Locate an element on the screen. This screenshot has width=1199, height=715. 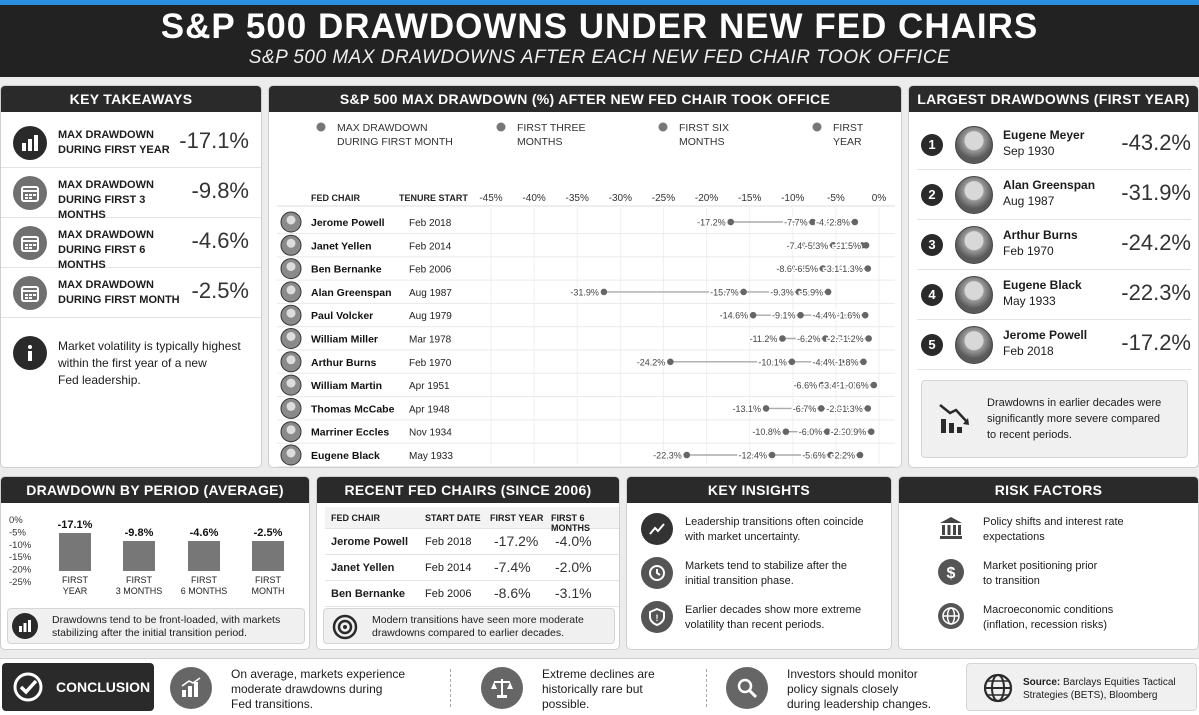
takeaway-label: MAX DRAWDOWN DURING FIRST MONTH is located at coordinates (123, 293).